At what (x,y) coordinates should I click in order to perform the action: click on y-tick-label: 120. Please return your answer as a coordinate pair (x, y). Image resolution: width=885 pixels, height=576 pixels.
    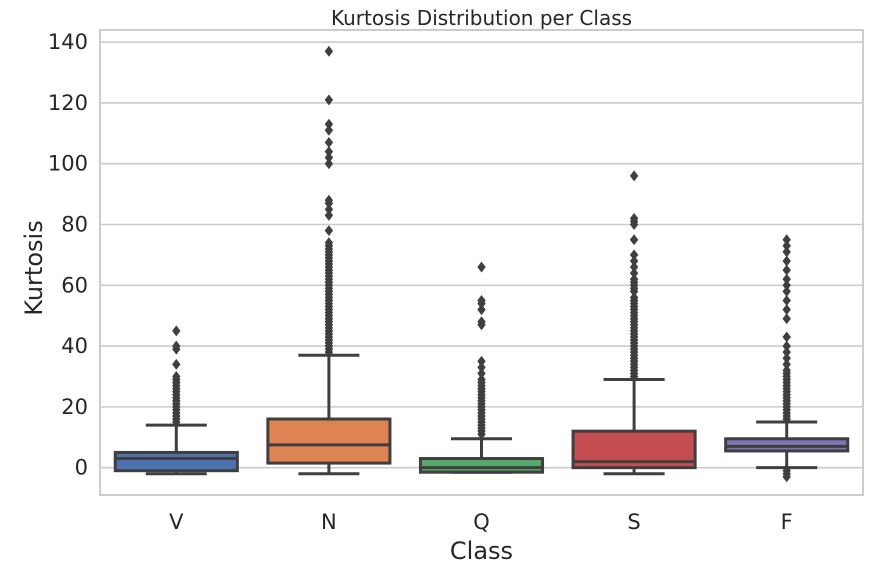
    Looking at the image, I should click on (68, 103).